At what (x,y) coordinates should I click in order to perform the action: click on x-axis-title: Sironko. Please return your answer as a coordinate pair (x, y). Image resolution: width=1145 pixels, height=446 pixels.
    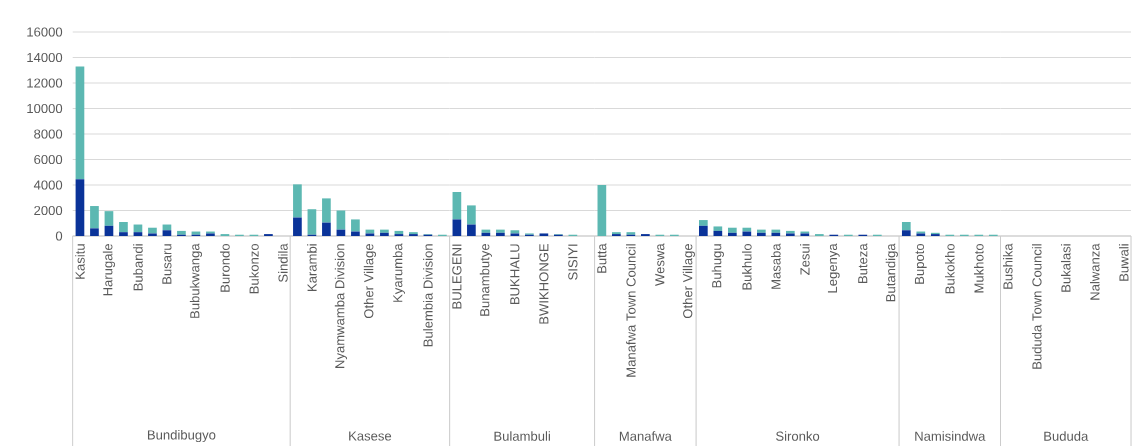
    Looking at the image, I should click on (798, 436).